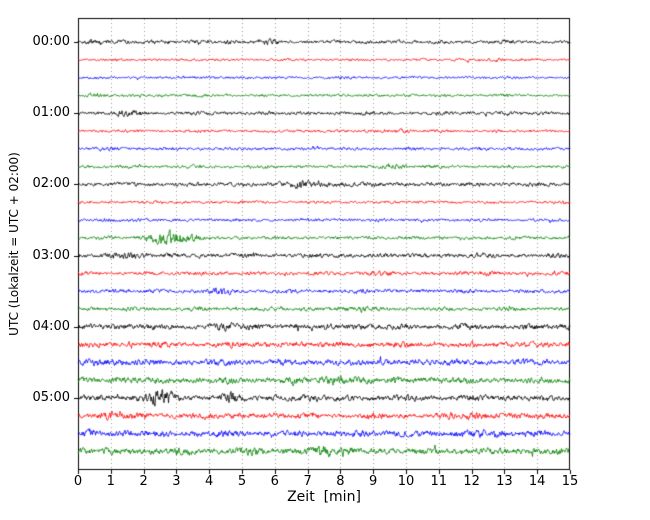 This screenshot has height=520, width=650. Describe the element at coordinates (504, 481) in the screenshot. I see `x-tick-label: 13` at that location.